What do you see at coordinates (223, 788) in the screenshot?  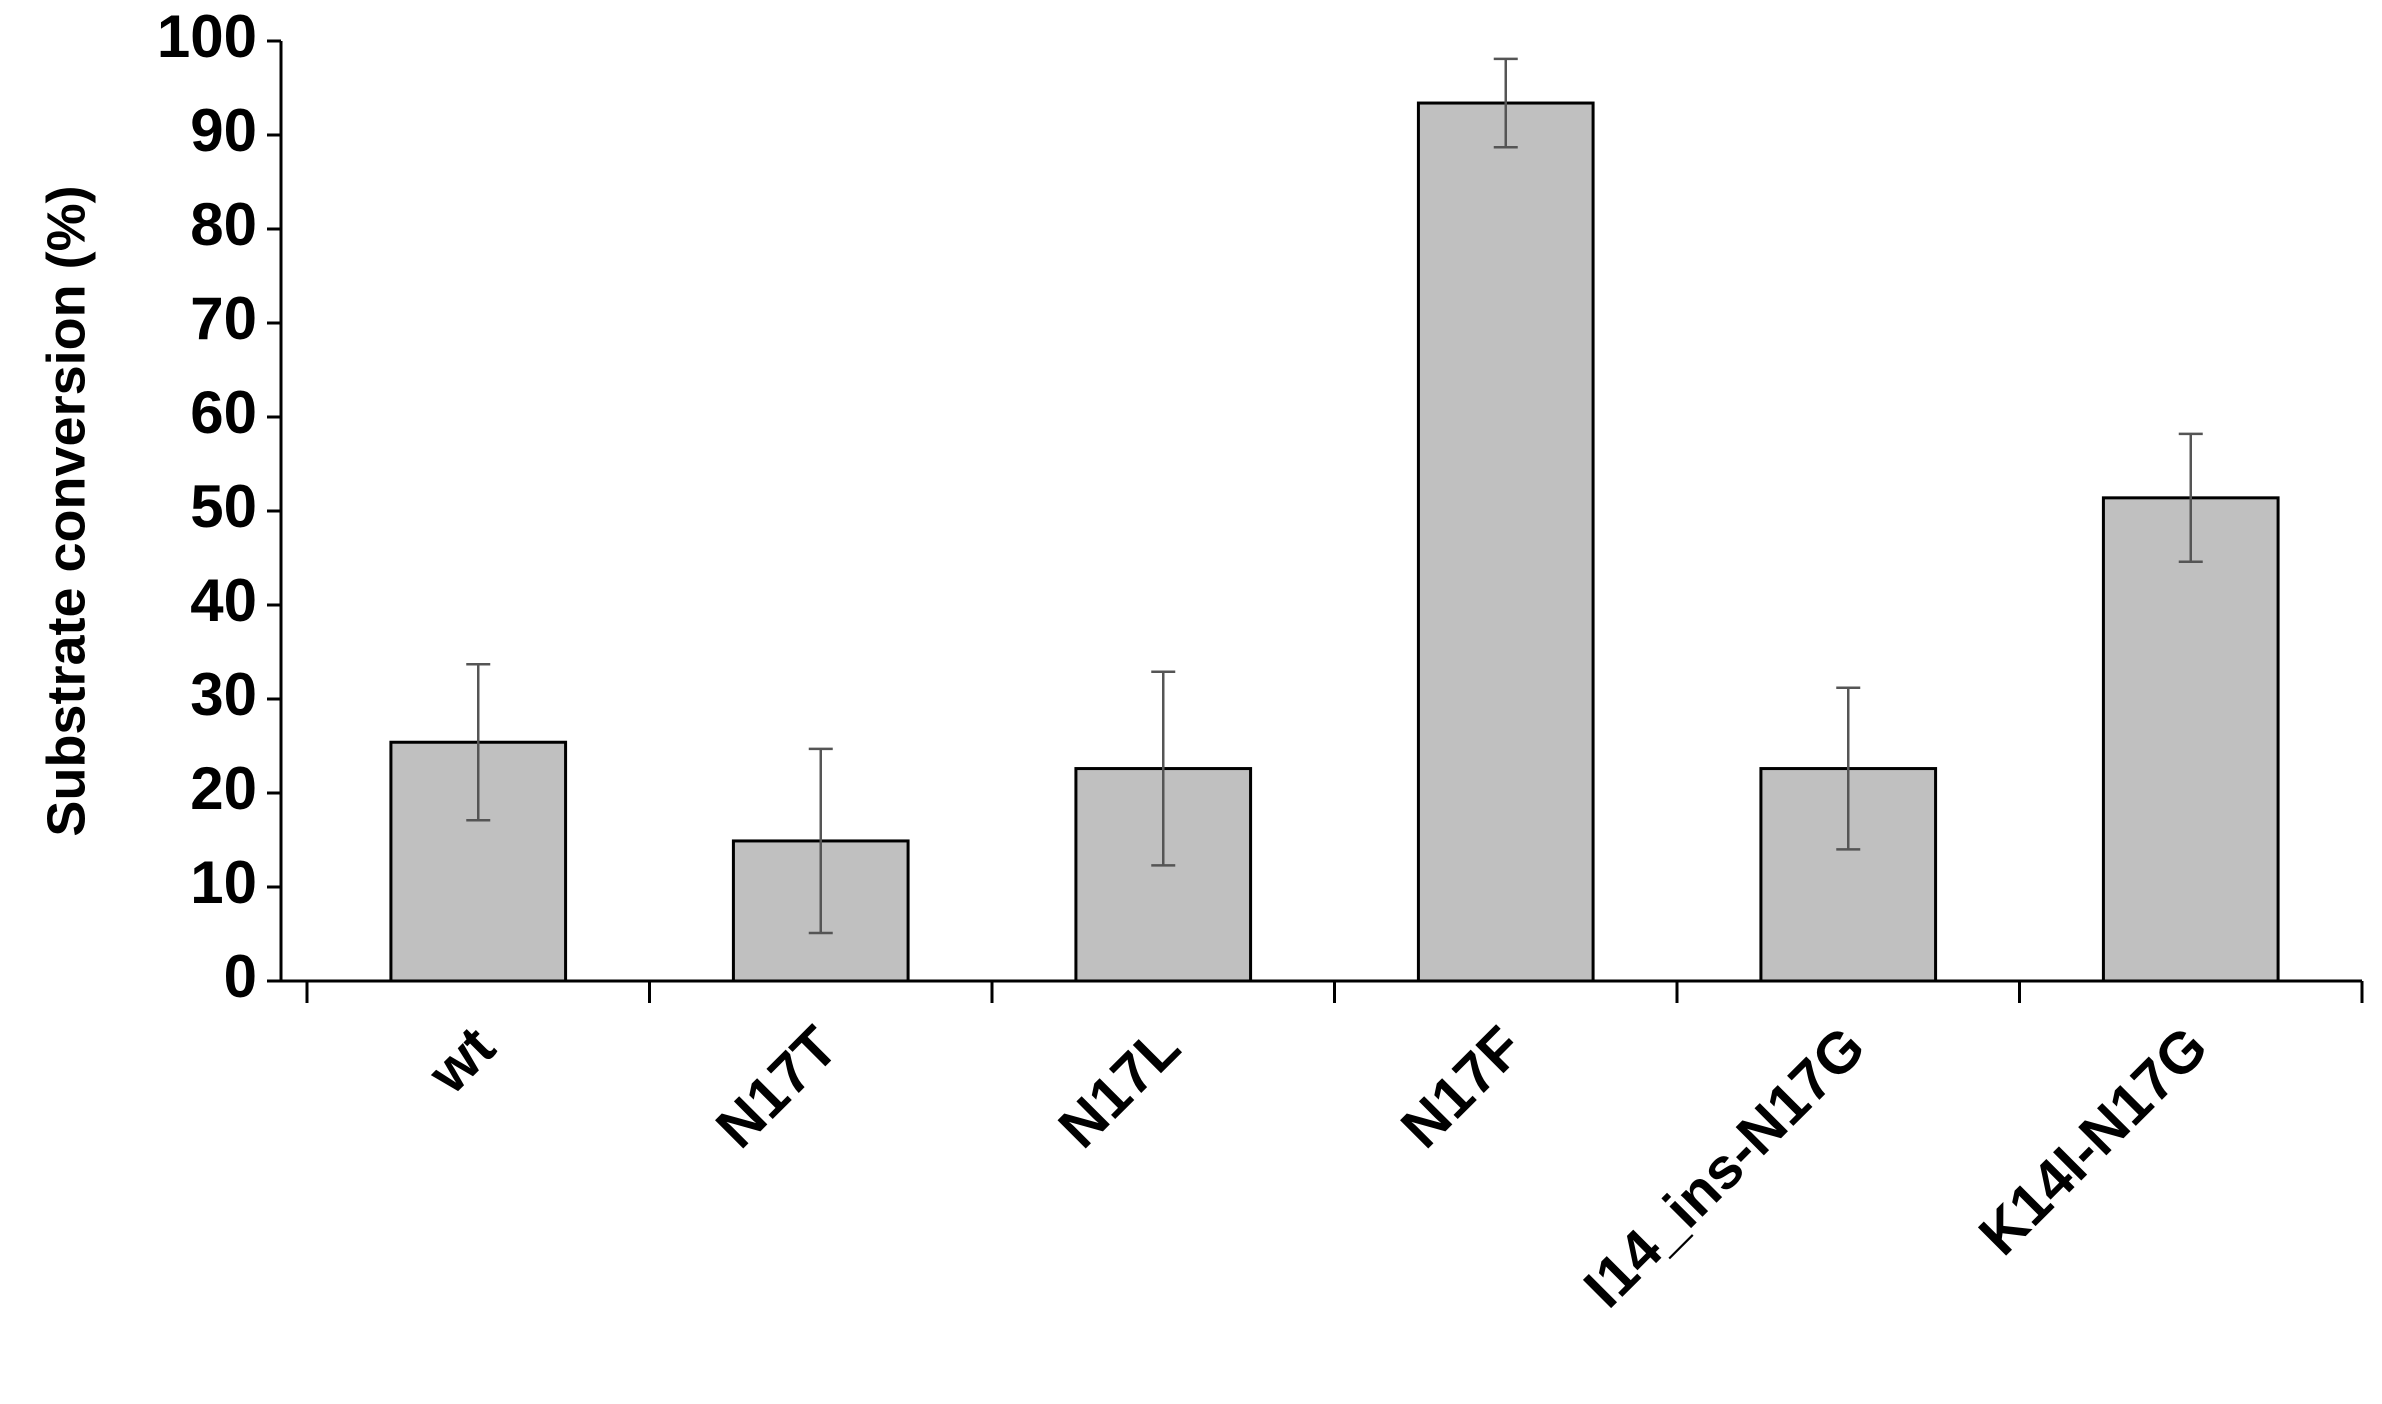 I see `y-tick-label: 20` at bounding box center [223, 788].